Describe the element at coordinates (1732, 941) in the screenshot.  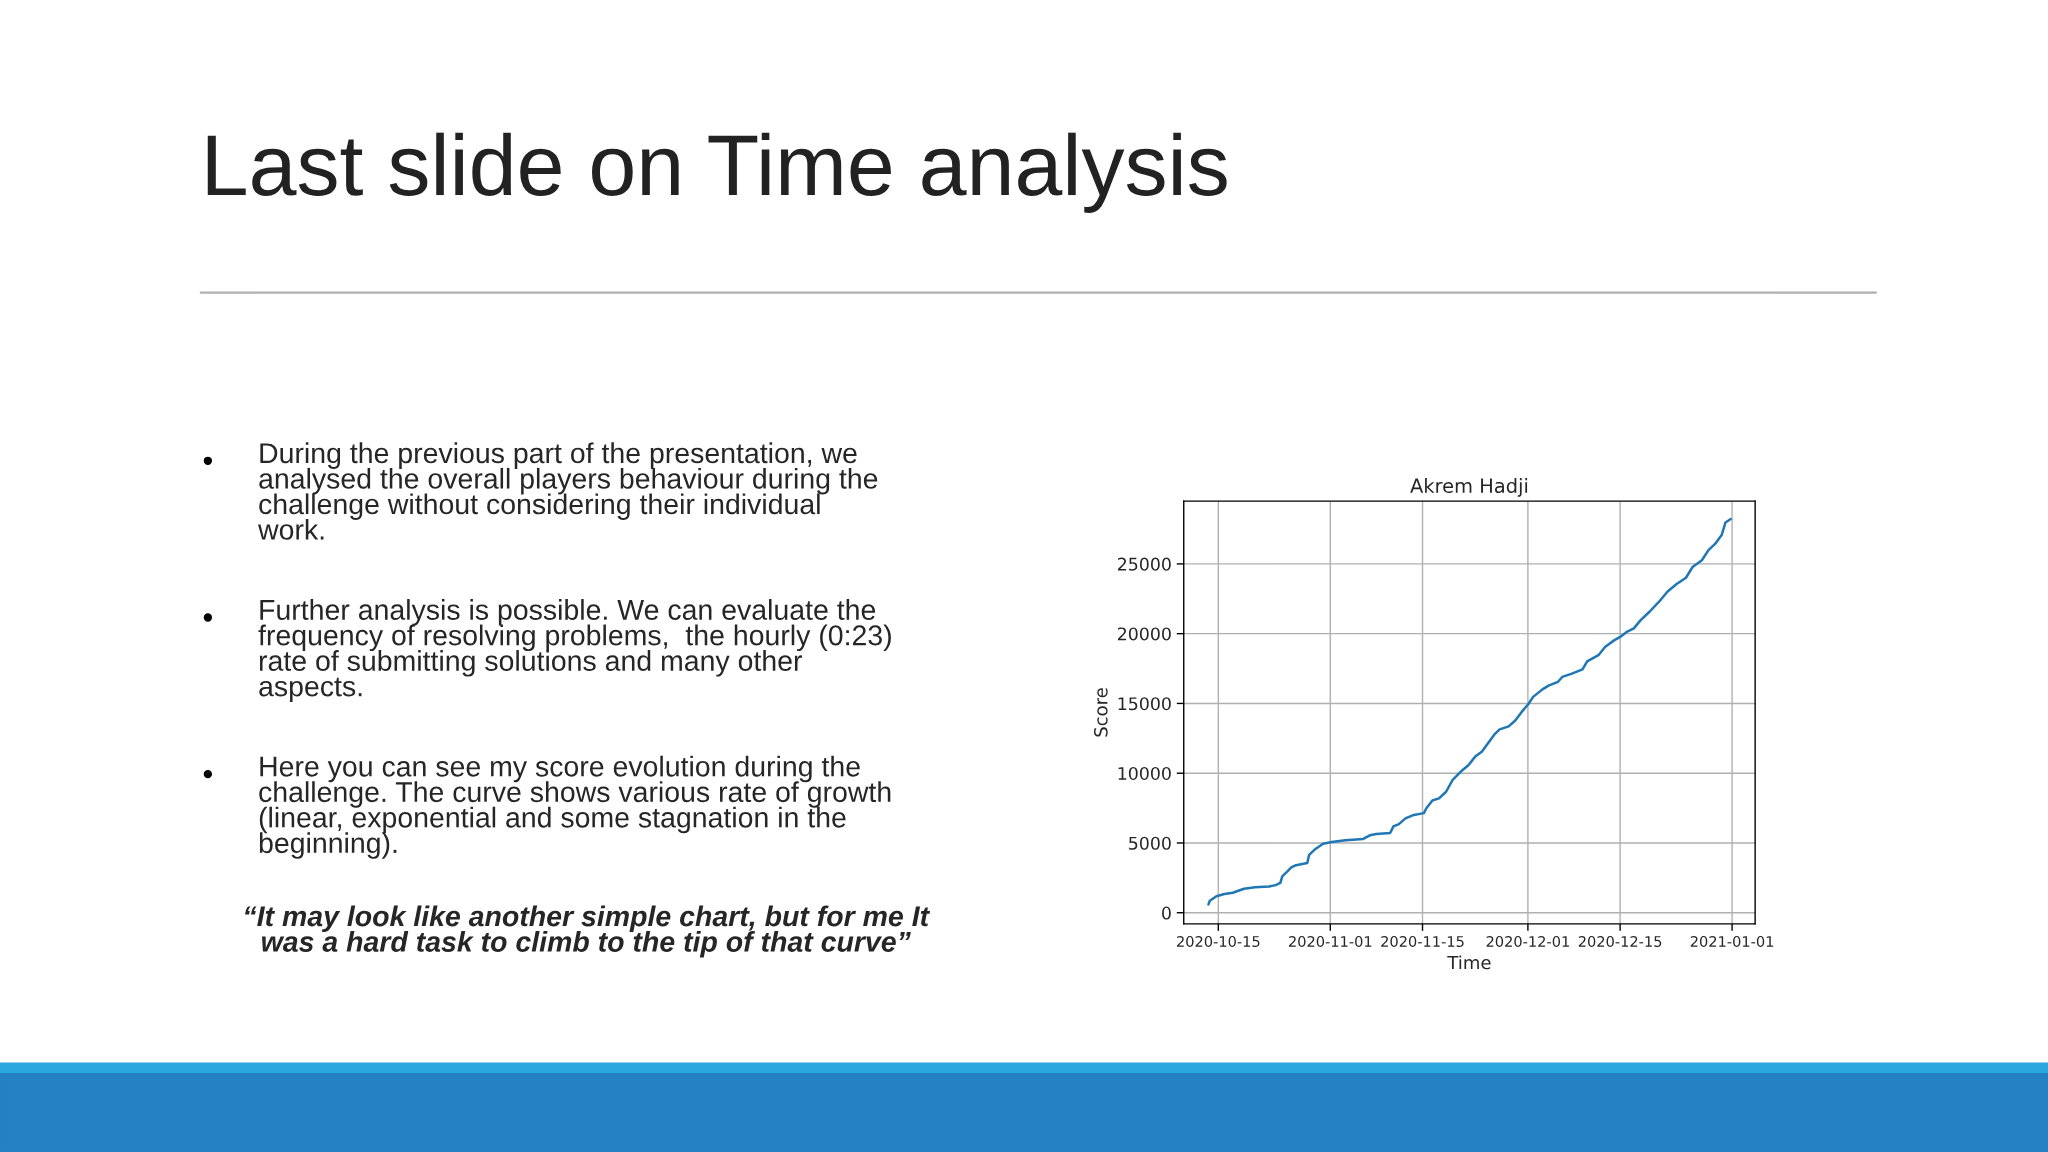
I see `x-tick-label: 2021-01-01` at that location.